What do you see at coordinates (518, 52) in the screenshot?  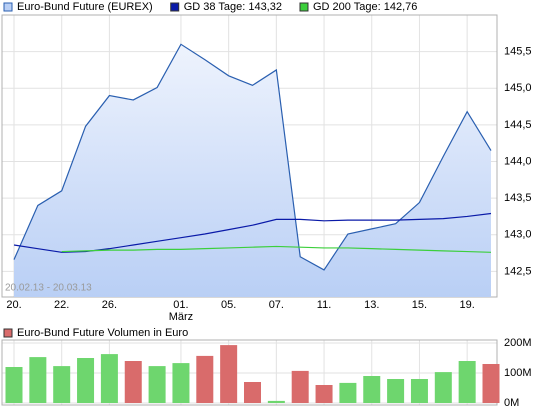 I see `y-tick-label: 145,5` at bounding box center [518, 52].